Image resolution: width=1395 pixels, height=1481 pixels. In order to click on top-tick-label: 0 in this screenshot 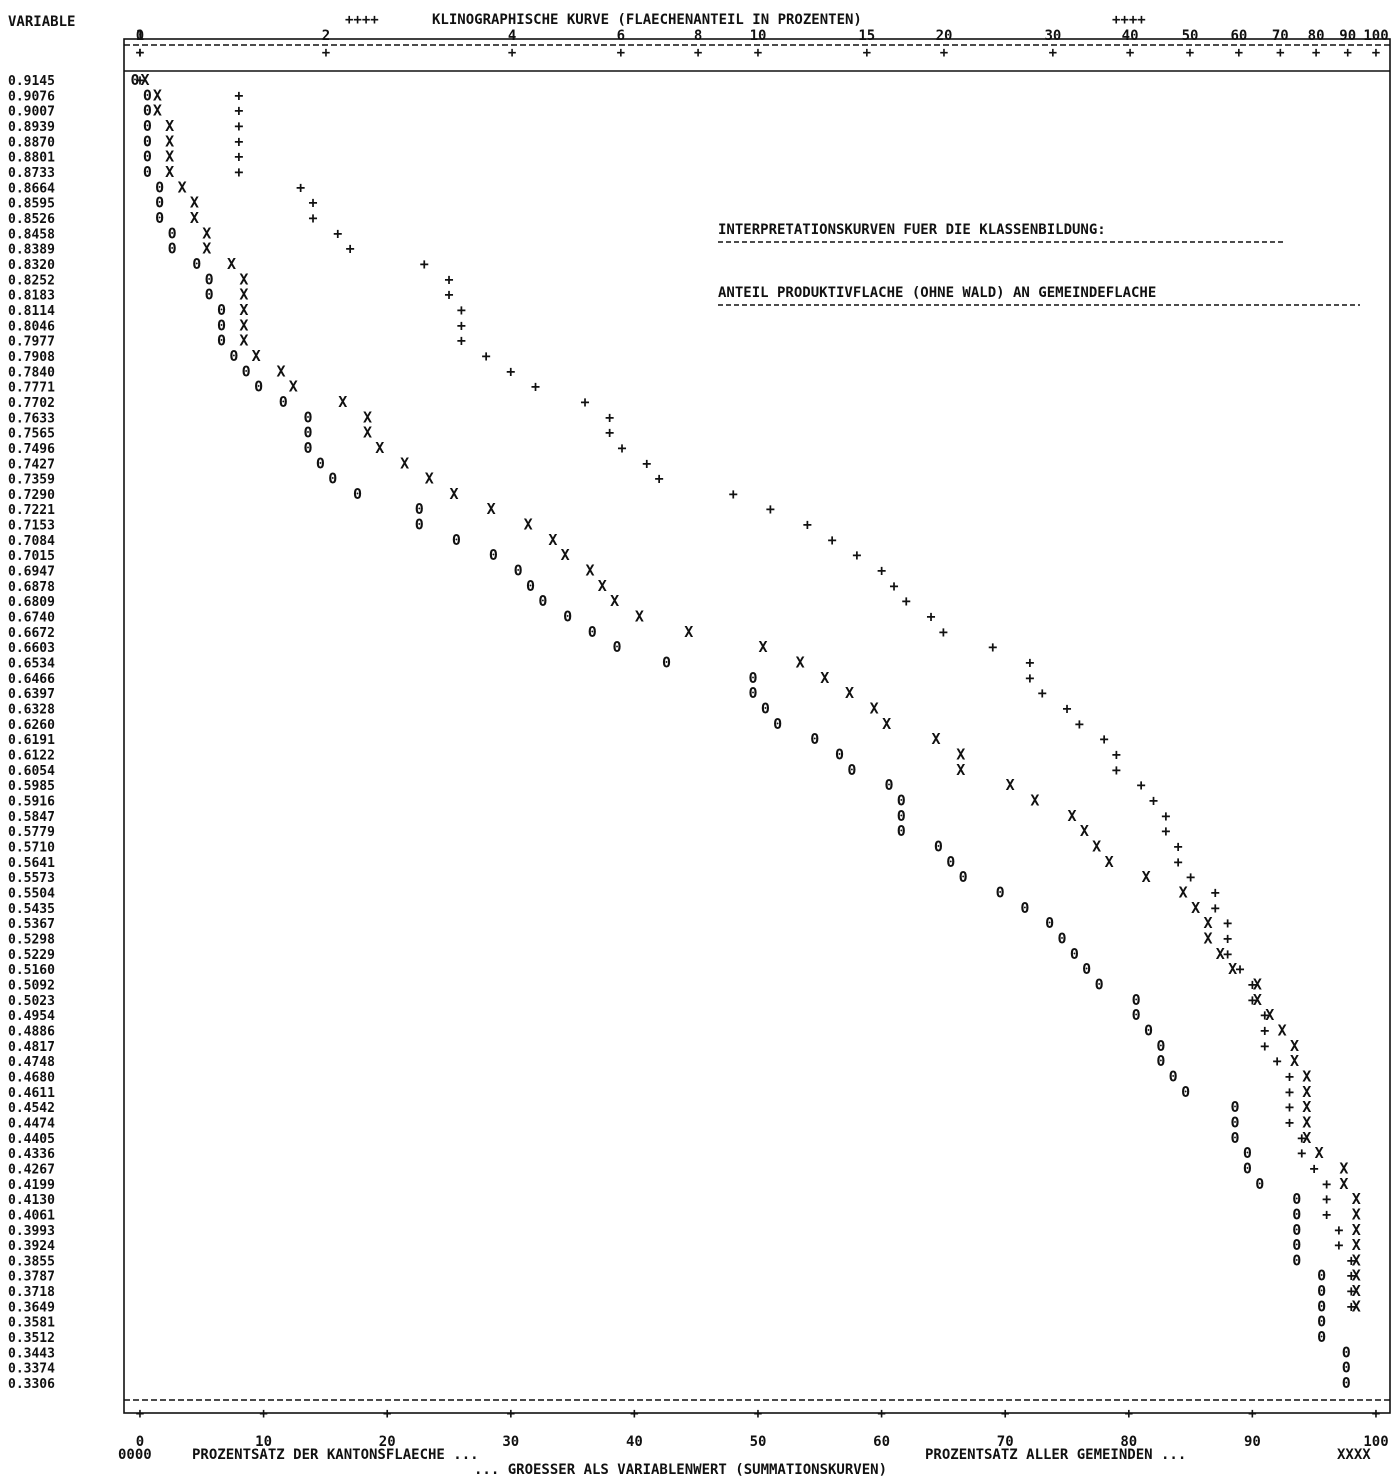, I will do `click(140, 36)`.